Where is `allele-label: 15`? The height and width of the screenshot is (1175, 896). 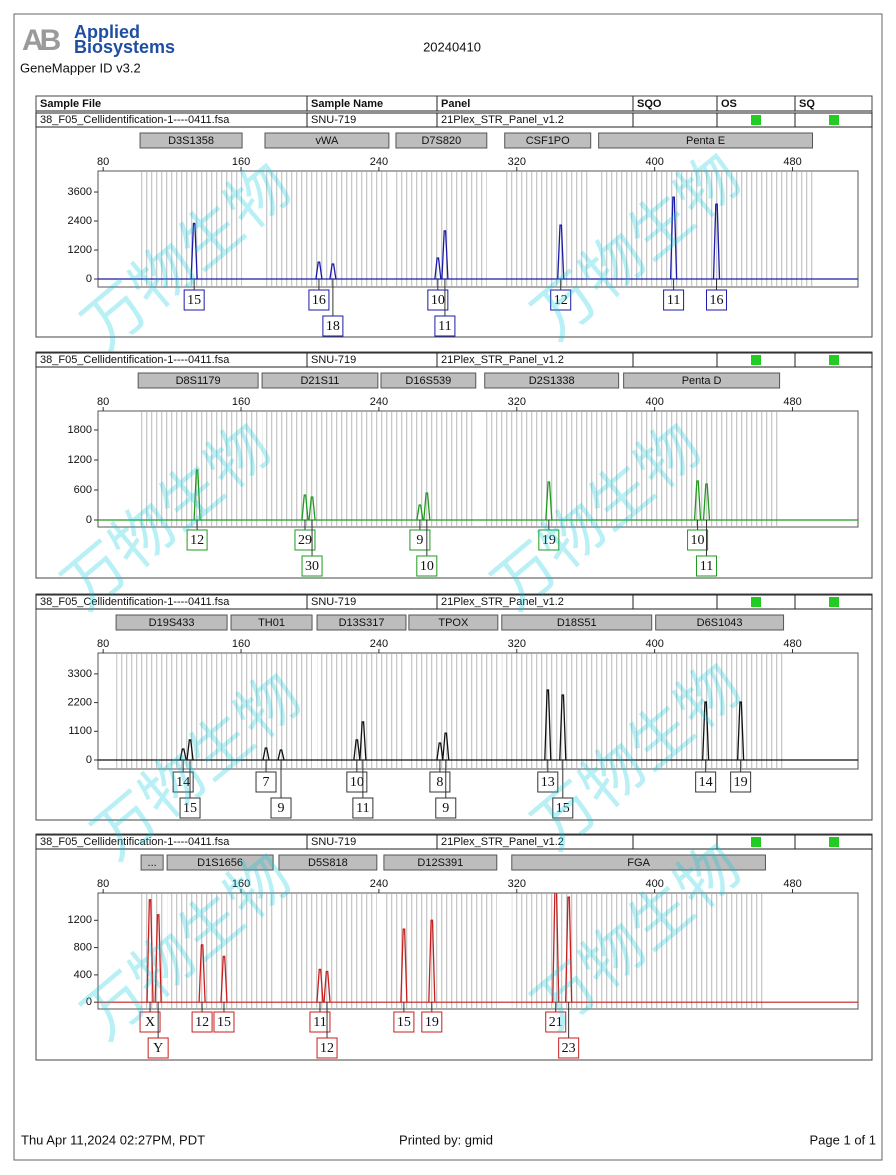 allele-label: 15 is located at coordinates (190, 808).